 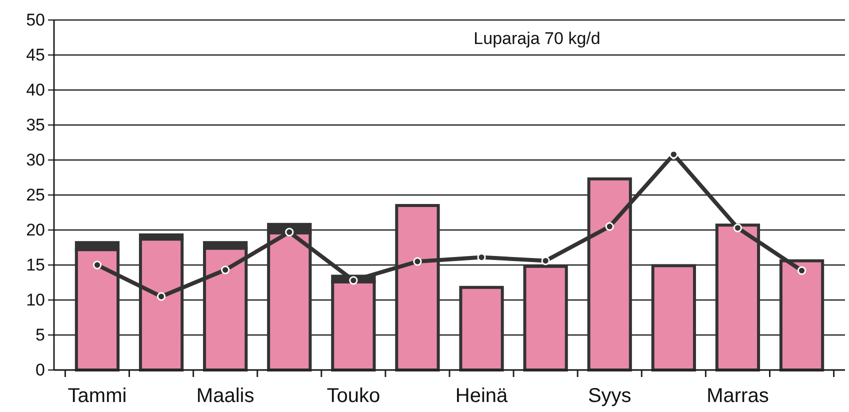 What do you see at coordinates (537, 38) in the screenshot?
I see `annotation: Luparaja 70 kg/d` at bounding box center [537, 38].